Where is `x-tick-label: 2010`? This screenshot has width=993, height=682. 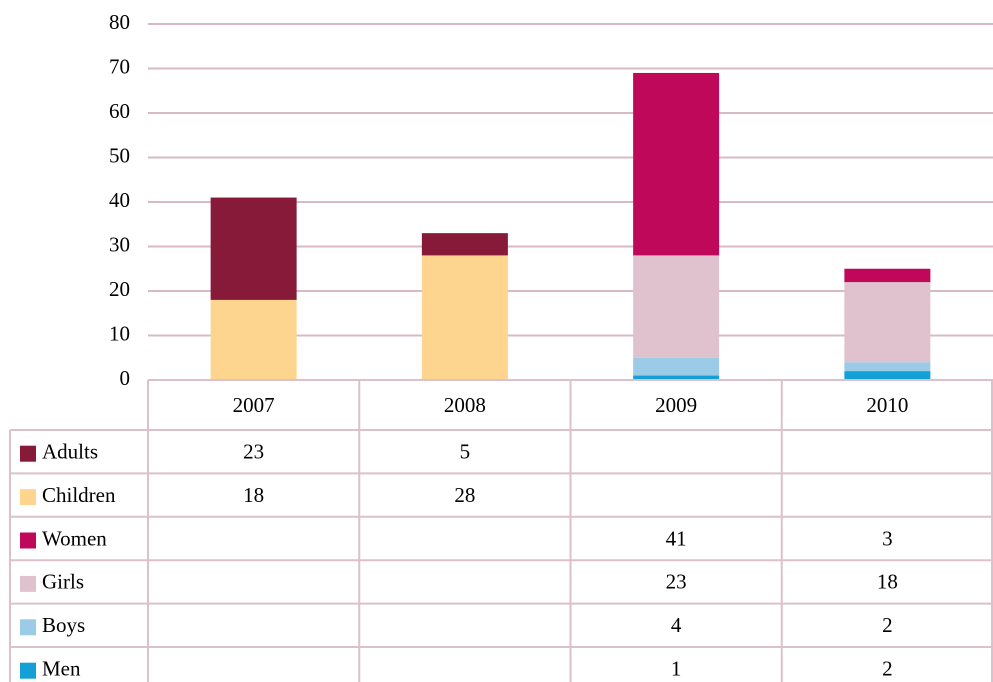 x-tick-label: 2010 is located at coordinates (887, 405).